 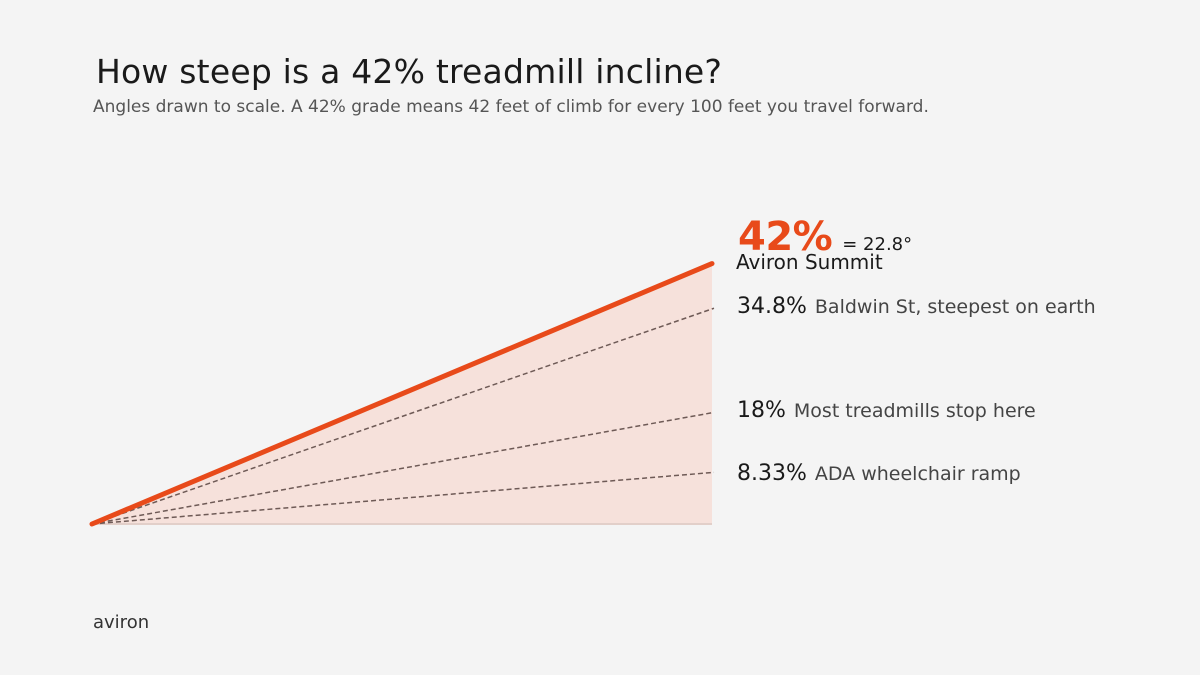 I want to click on reference-description: Most treadmills stop here, so click(x=914, y=411).